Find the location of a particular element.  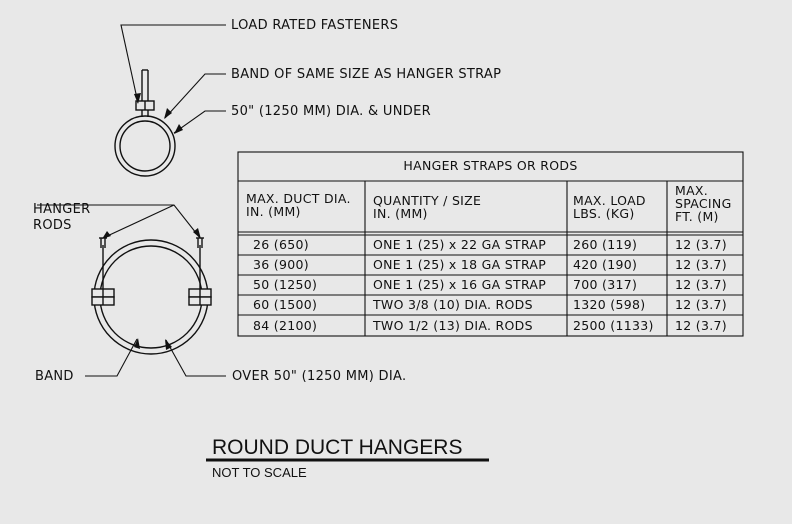

table-cell: 60 (1500) is located at coordinates (285, 304).